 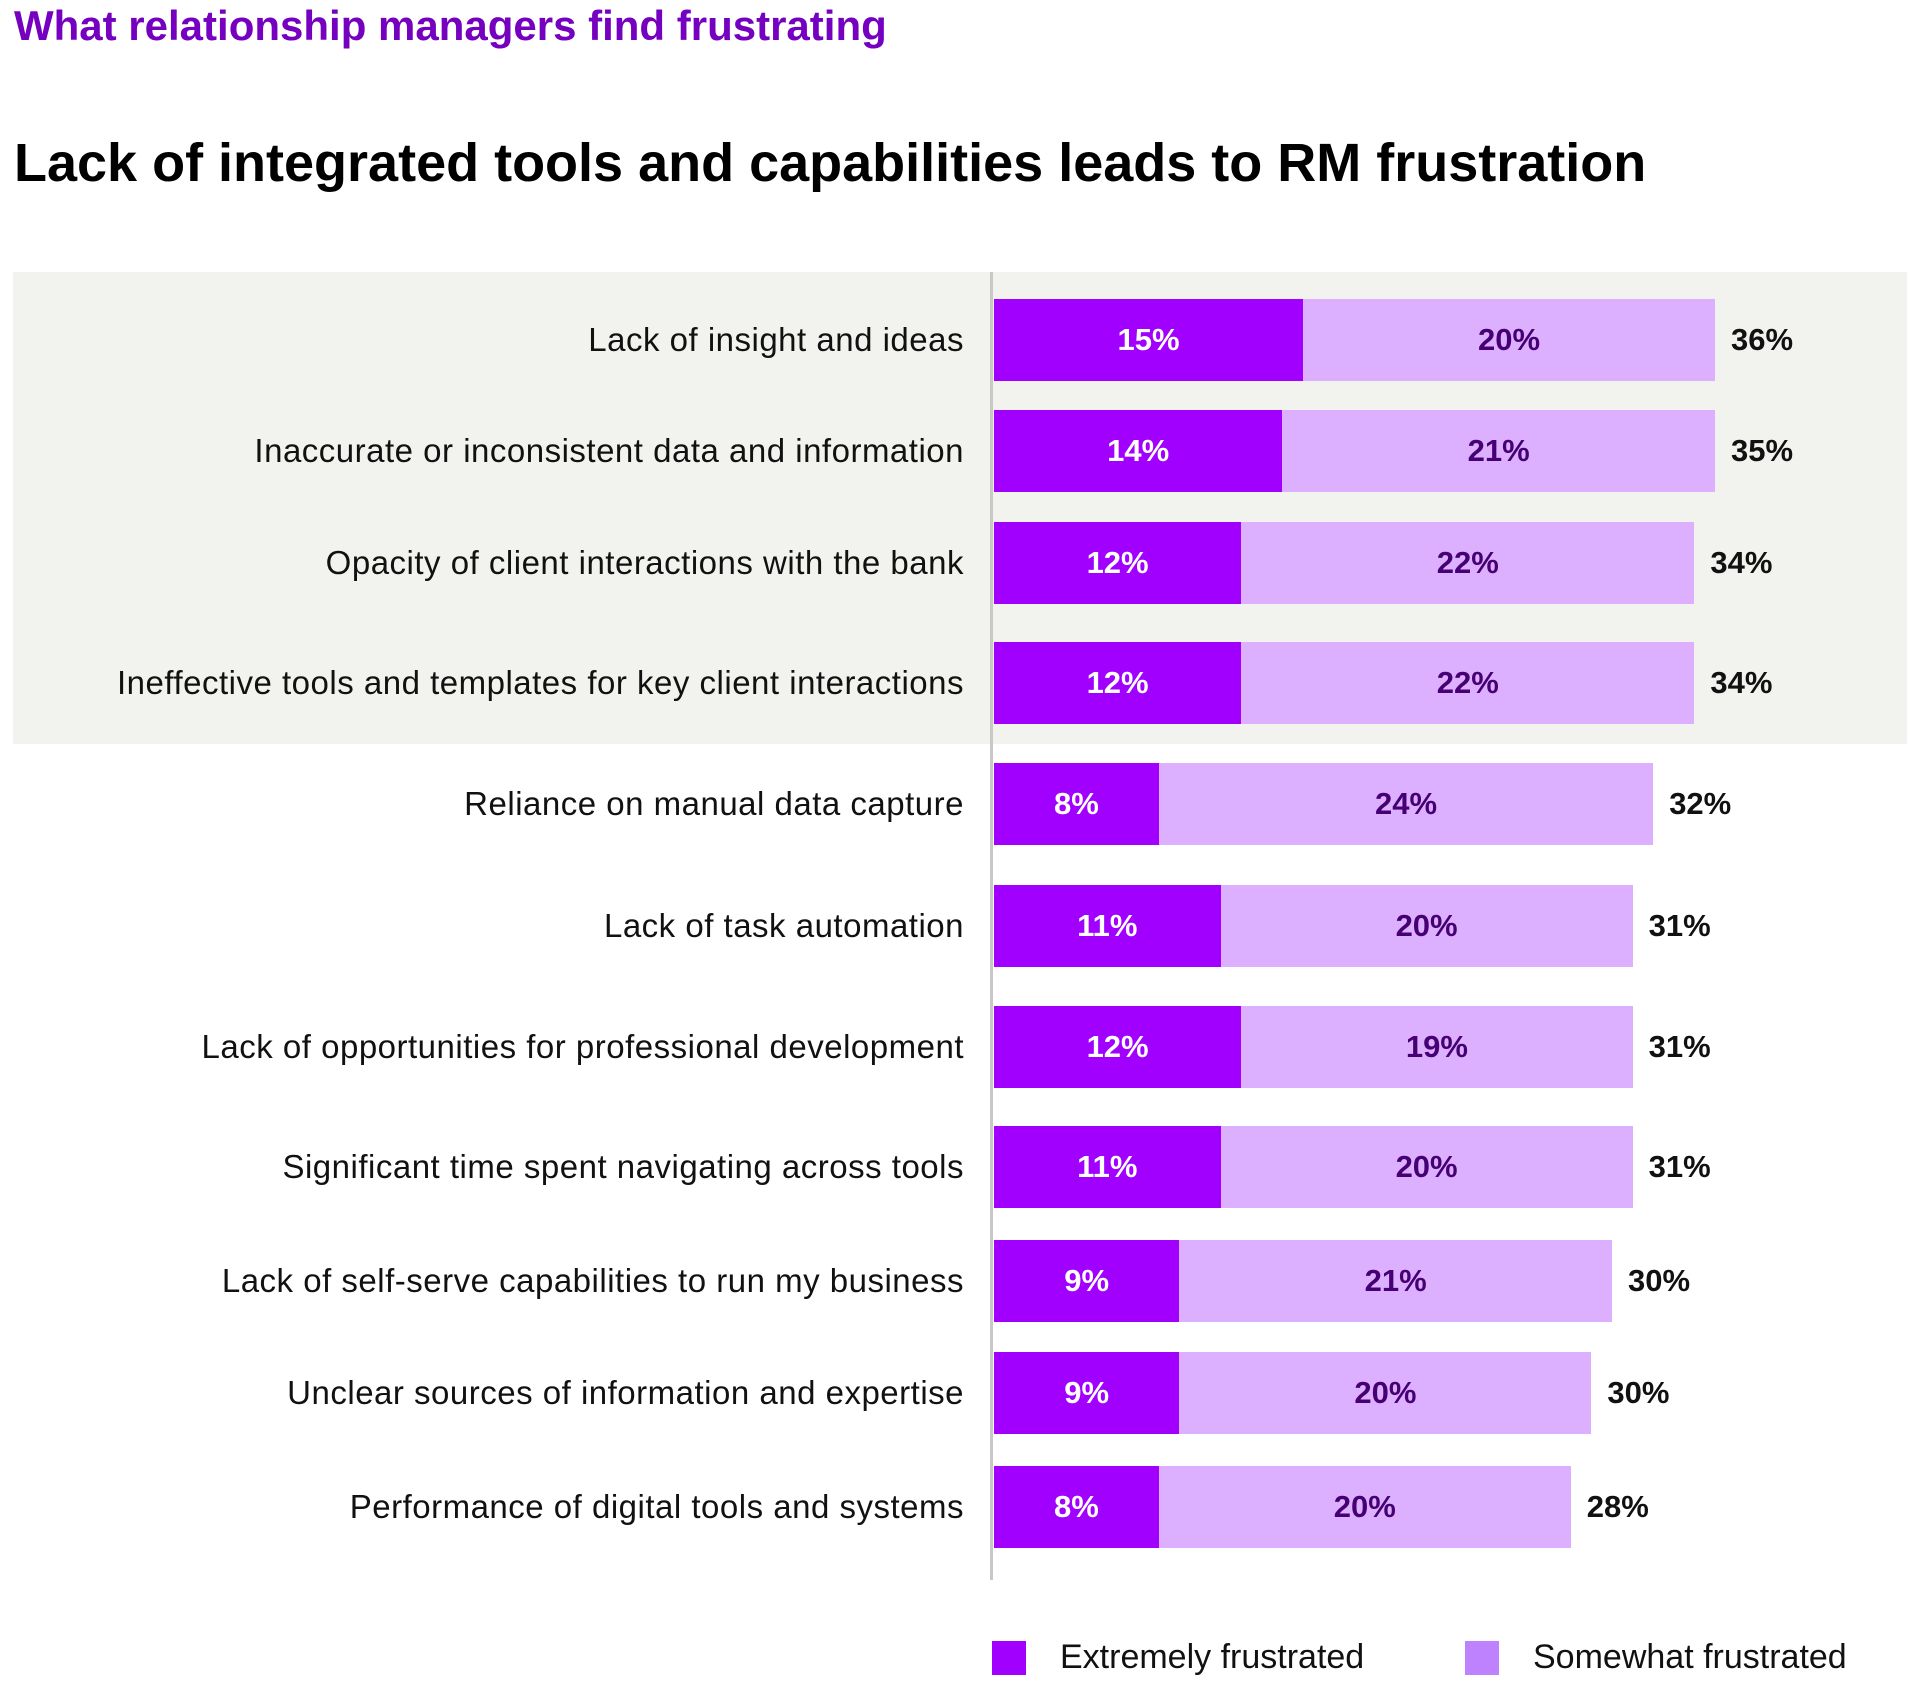 What do you see at coordinates (1690, 1657) in the screenshot?
I see `legend-label-somewhat: Somewhat frustrated` at bounding box center [1690, 1657].